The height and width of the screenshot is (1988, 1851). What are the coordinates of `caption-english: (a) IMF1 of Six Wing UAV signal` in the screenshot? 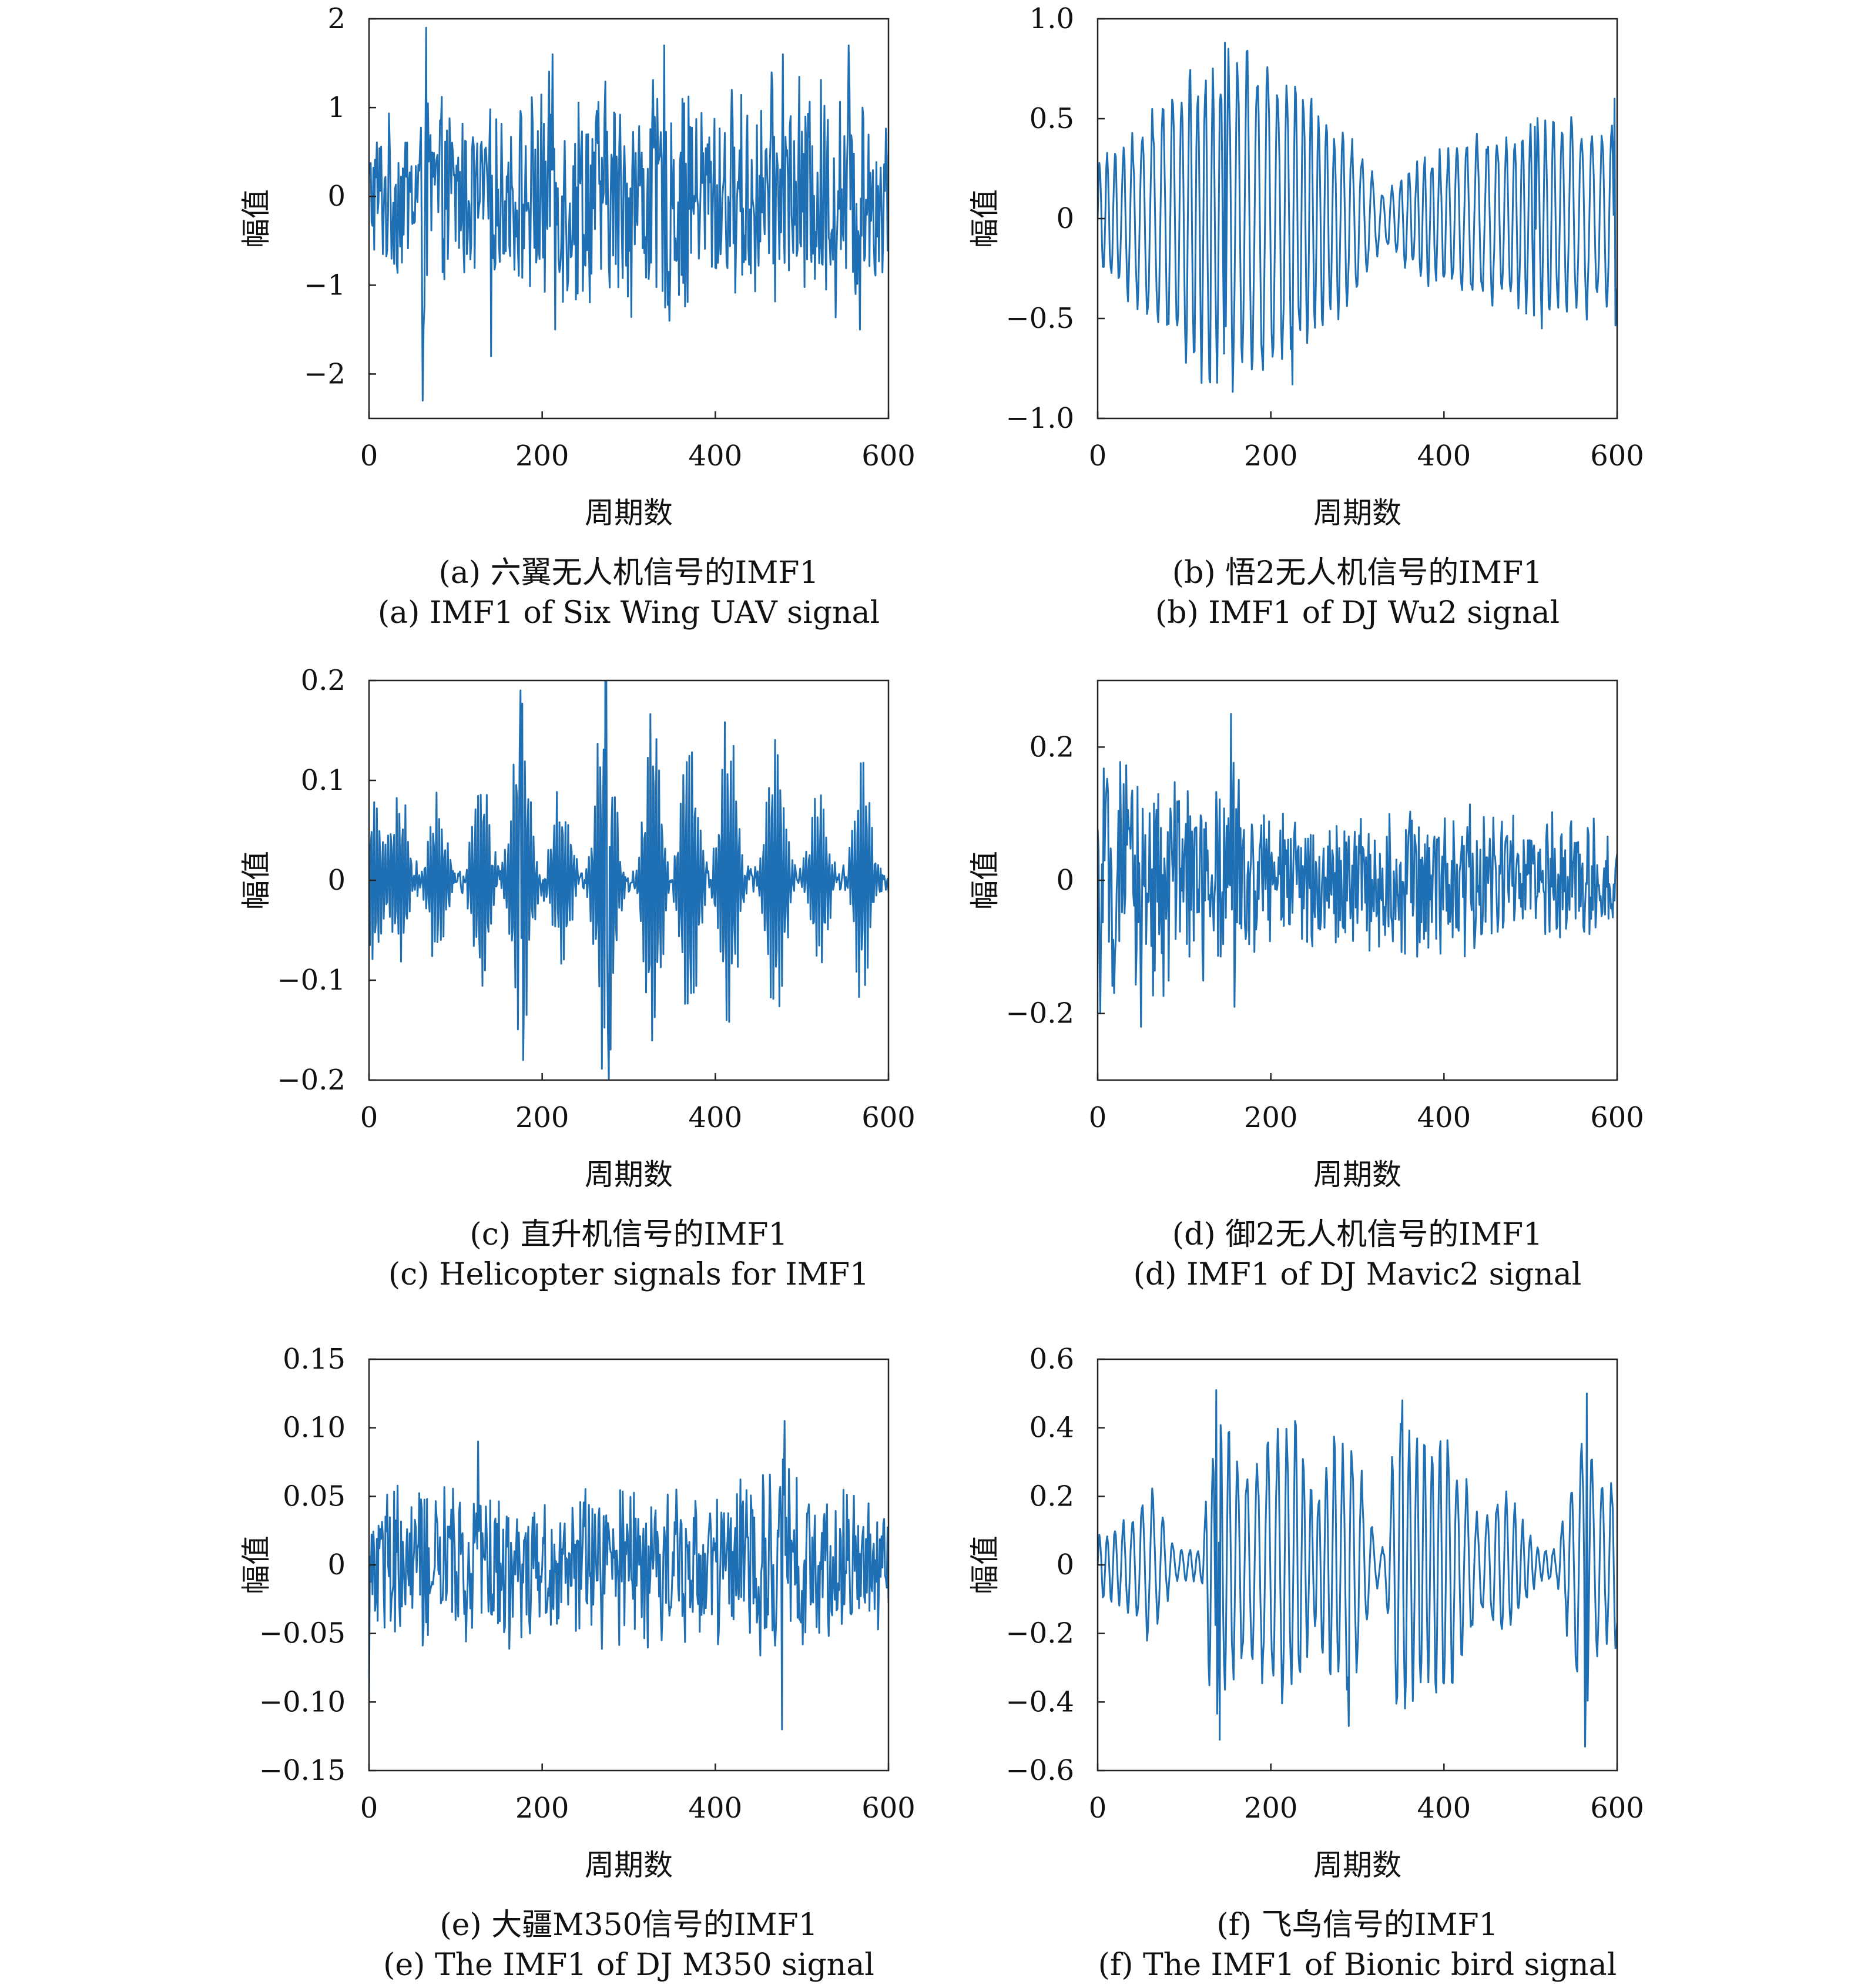 It's located at (629, 613).